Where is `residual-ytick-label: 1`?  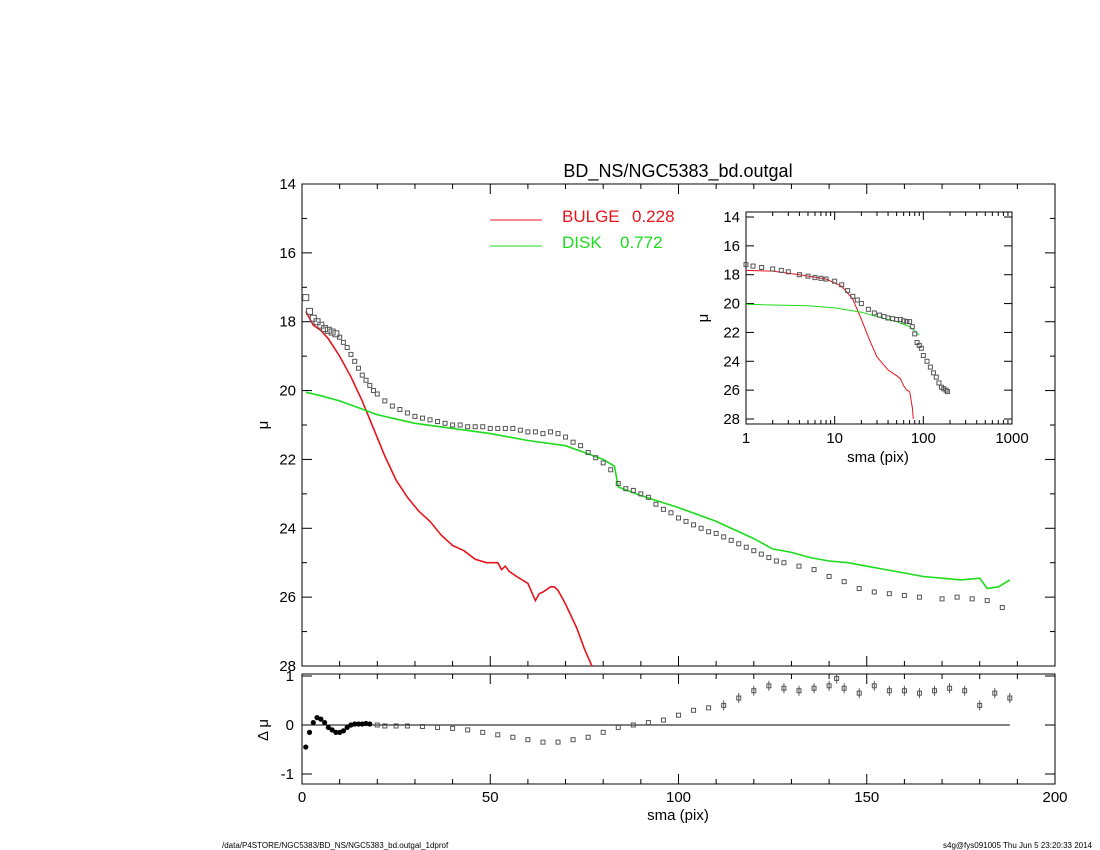
residual-ytick-label: 1 is located at coordinates (290, 676).